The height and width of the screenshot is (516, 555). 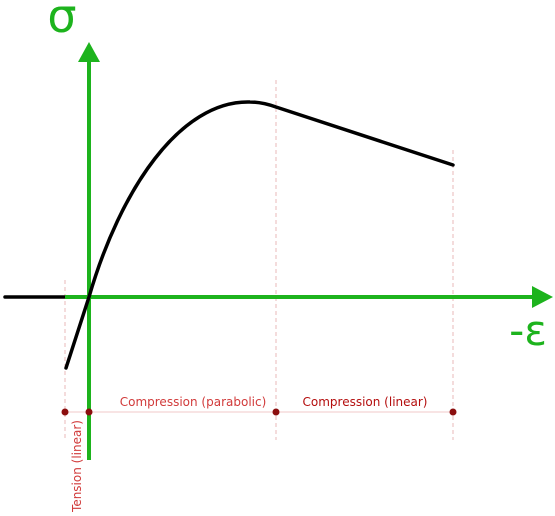 I want to click on region-label-compression-parabolic: Compression (parabolic), so click(x=193, y=402).